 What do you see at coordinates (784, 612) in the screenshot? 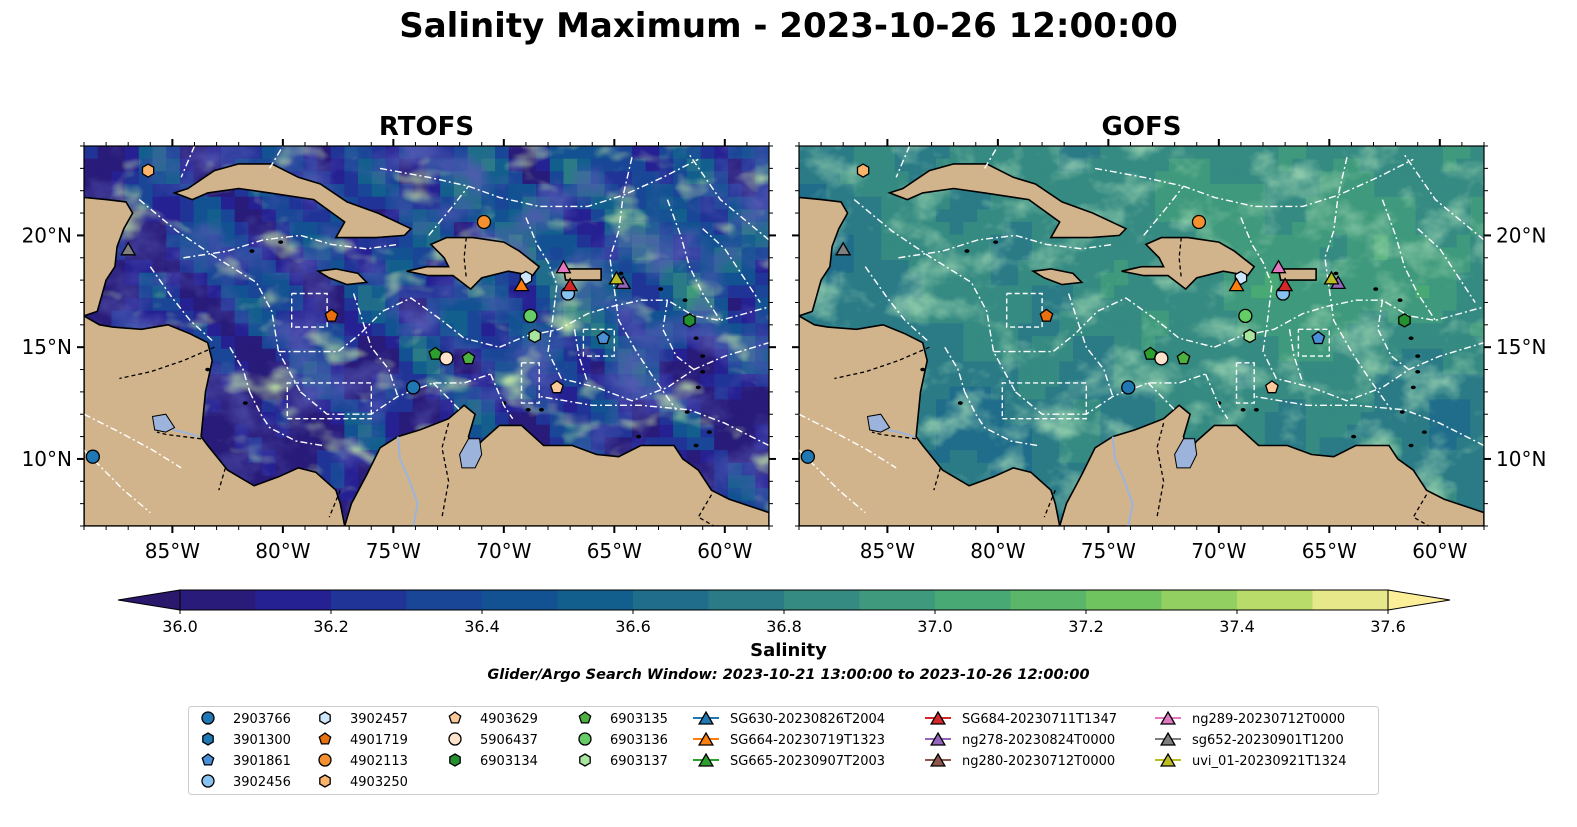
I see `colorbar: 36.0 36.2 36.4 36.6 36.8 37.0 37.2 37.4 37.6` at bounding box center [784, 612].